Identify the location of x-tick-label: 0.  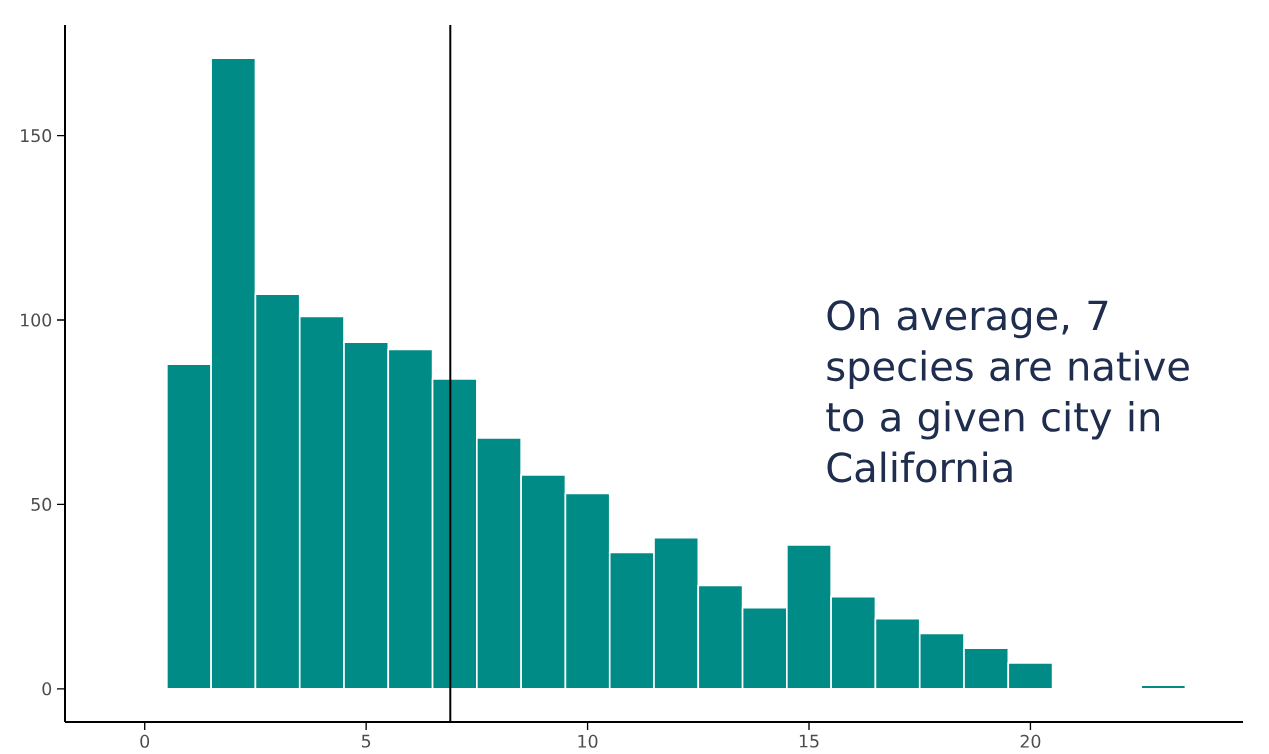
(145, 741).